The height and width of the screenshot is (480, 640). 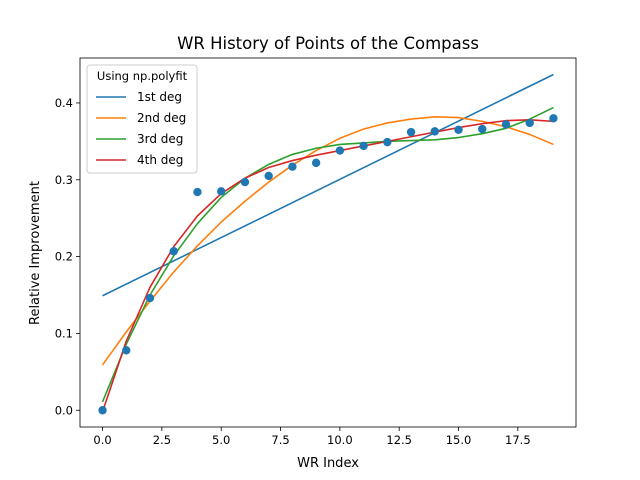 I want to click on legend-box, so click(x=142, y=119).